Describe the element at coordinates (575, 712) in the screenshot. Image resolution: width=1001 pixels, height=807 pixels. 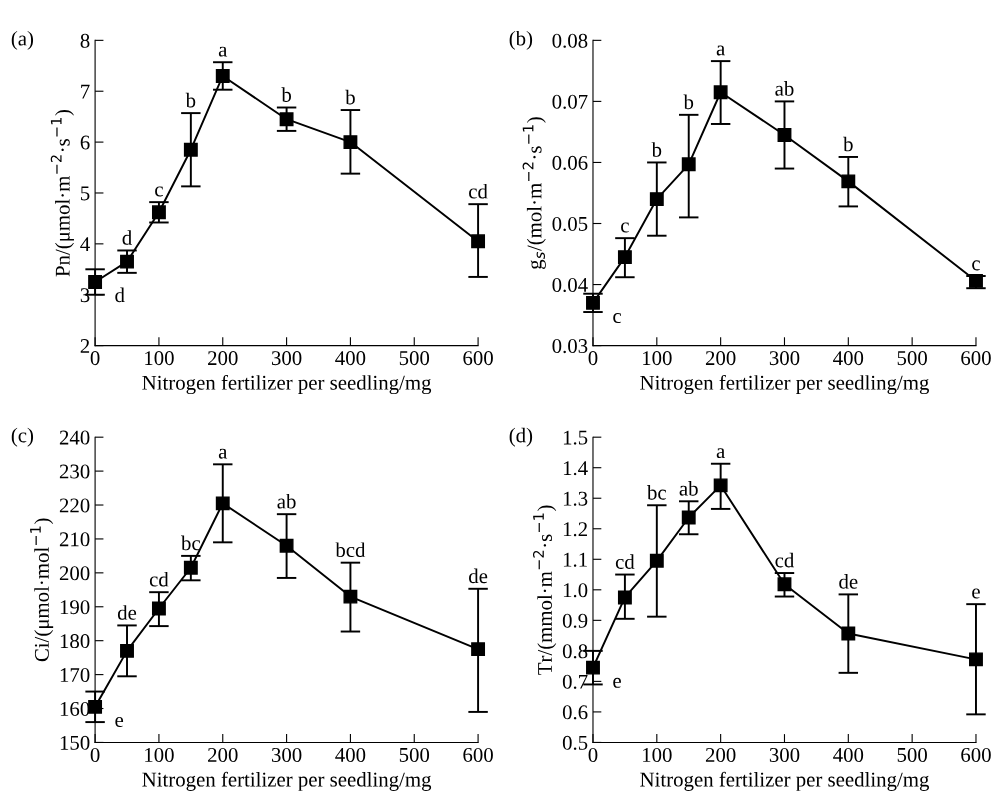
I see `y-tick-label: 0.6` at that location.